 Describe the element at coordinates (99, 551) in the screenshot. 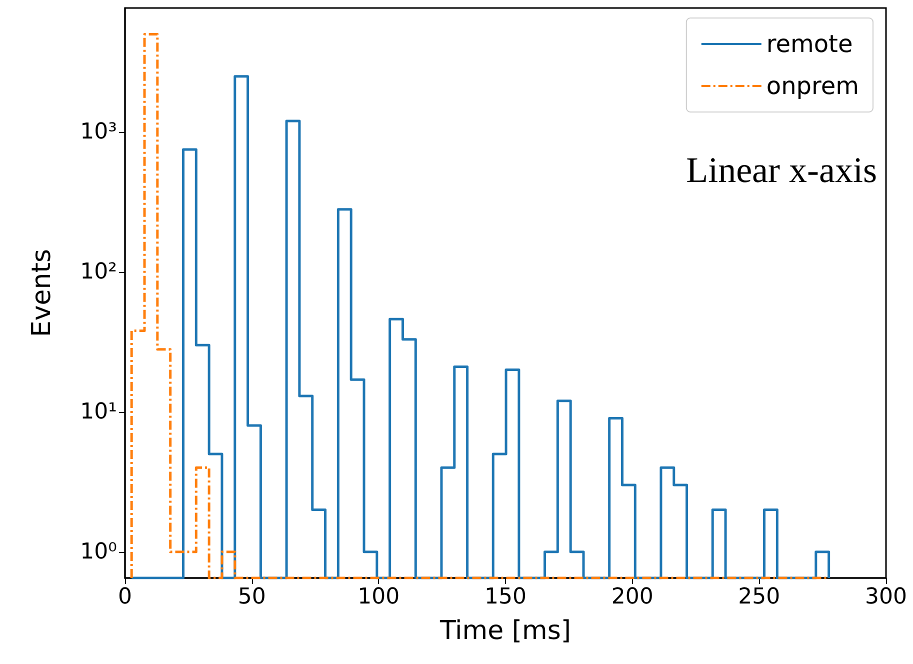

I see `y-tick-label: 10⁰` at that location.